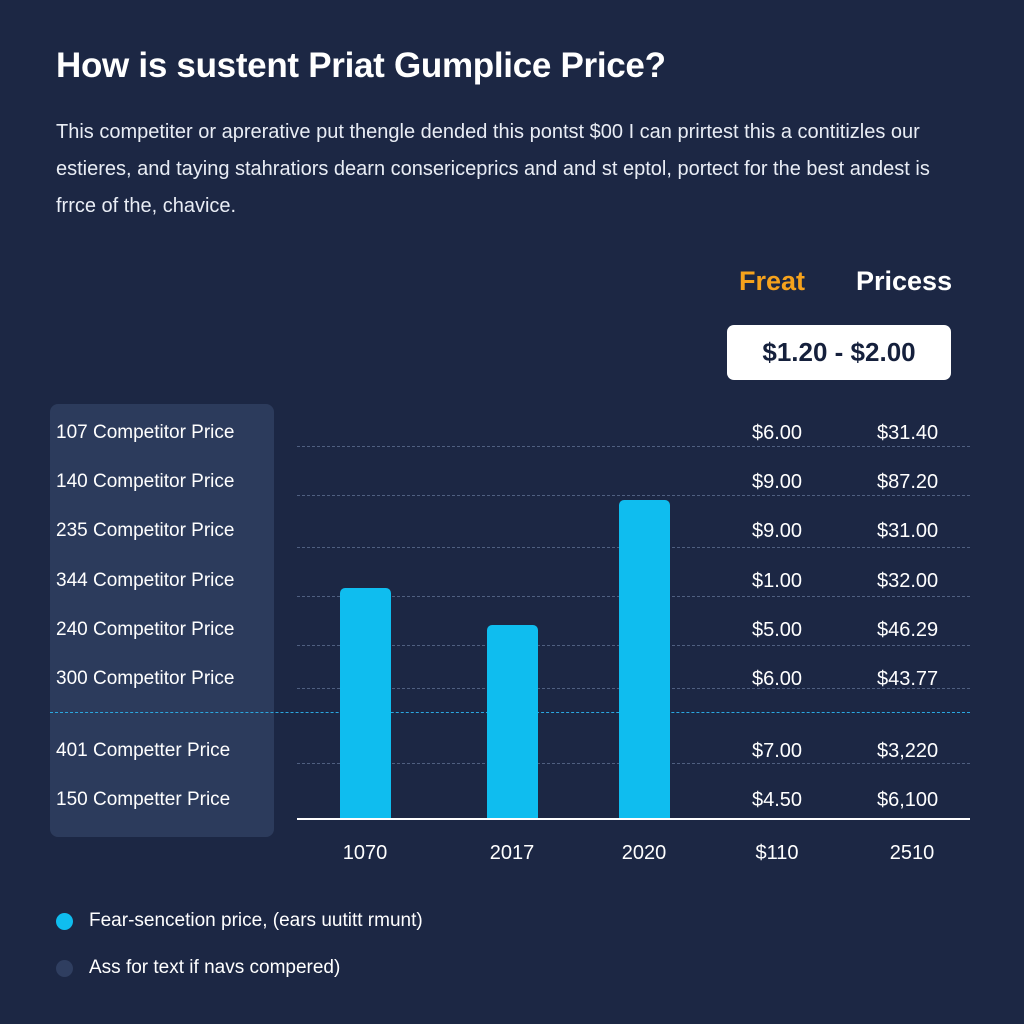 The height and width of the screenshot is (1024, 1024). Describe the element at coordinates (145, 432) in the screenshot. I see `row-label: 107 Competitor Price` at that location.